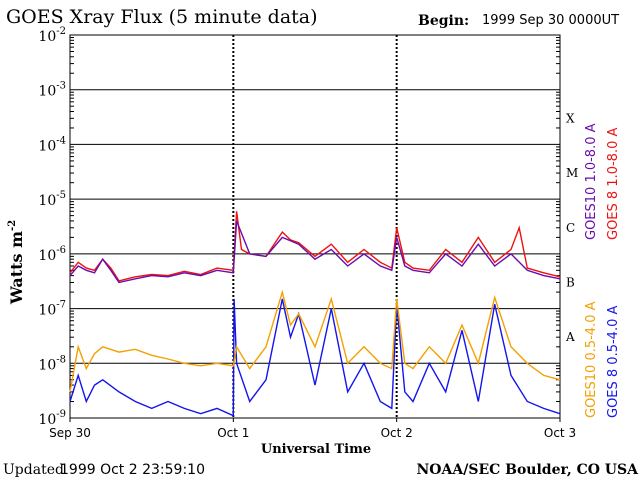 Image resolution: width=640 pixels, height=480 pixels. I want to click on y-tick-label: 10⁻⁶, so click(52, 254).